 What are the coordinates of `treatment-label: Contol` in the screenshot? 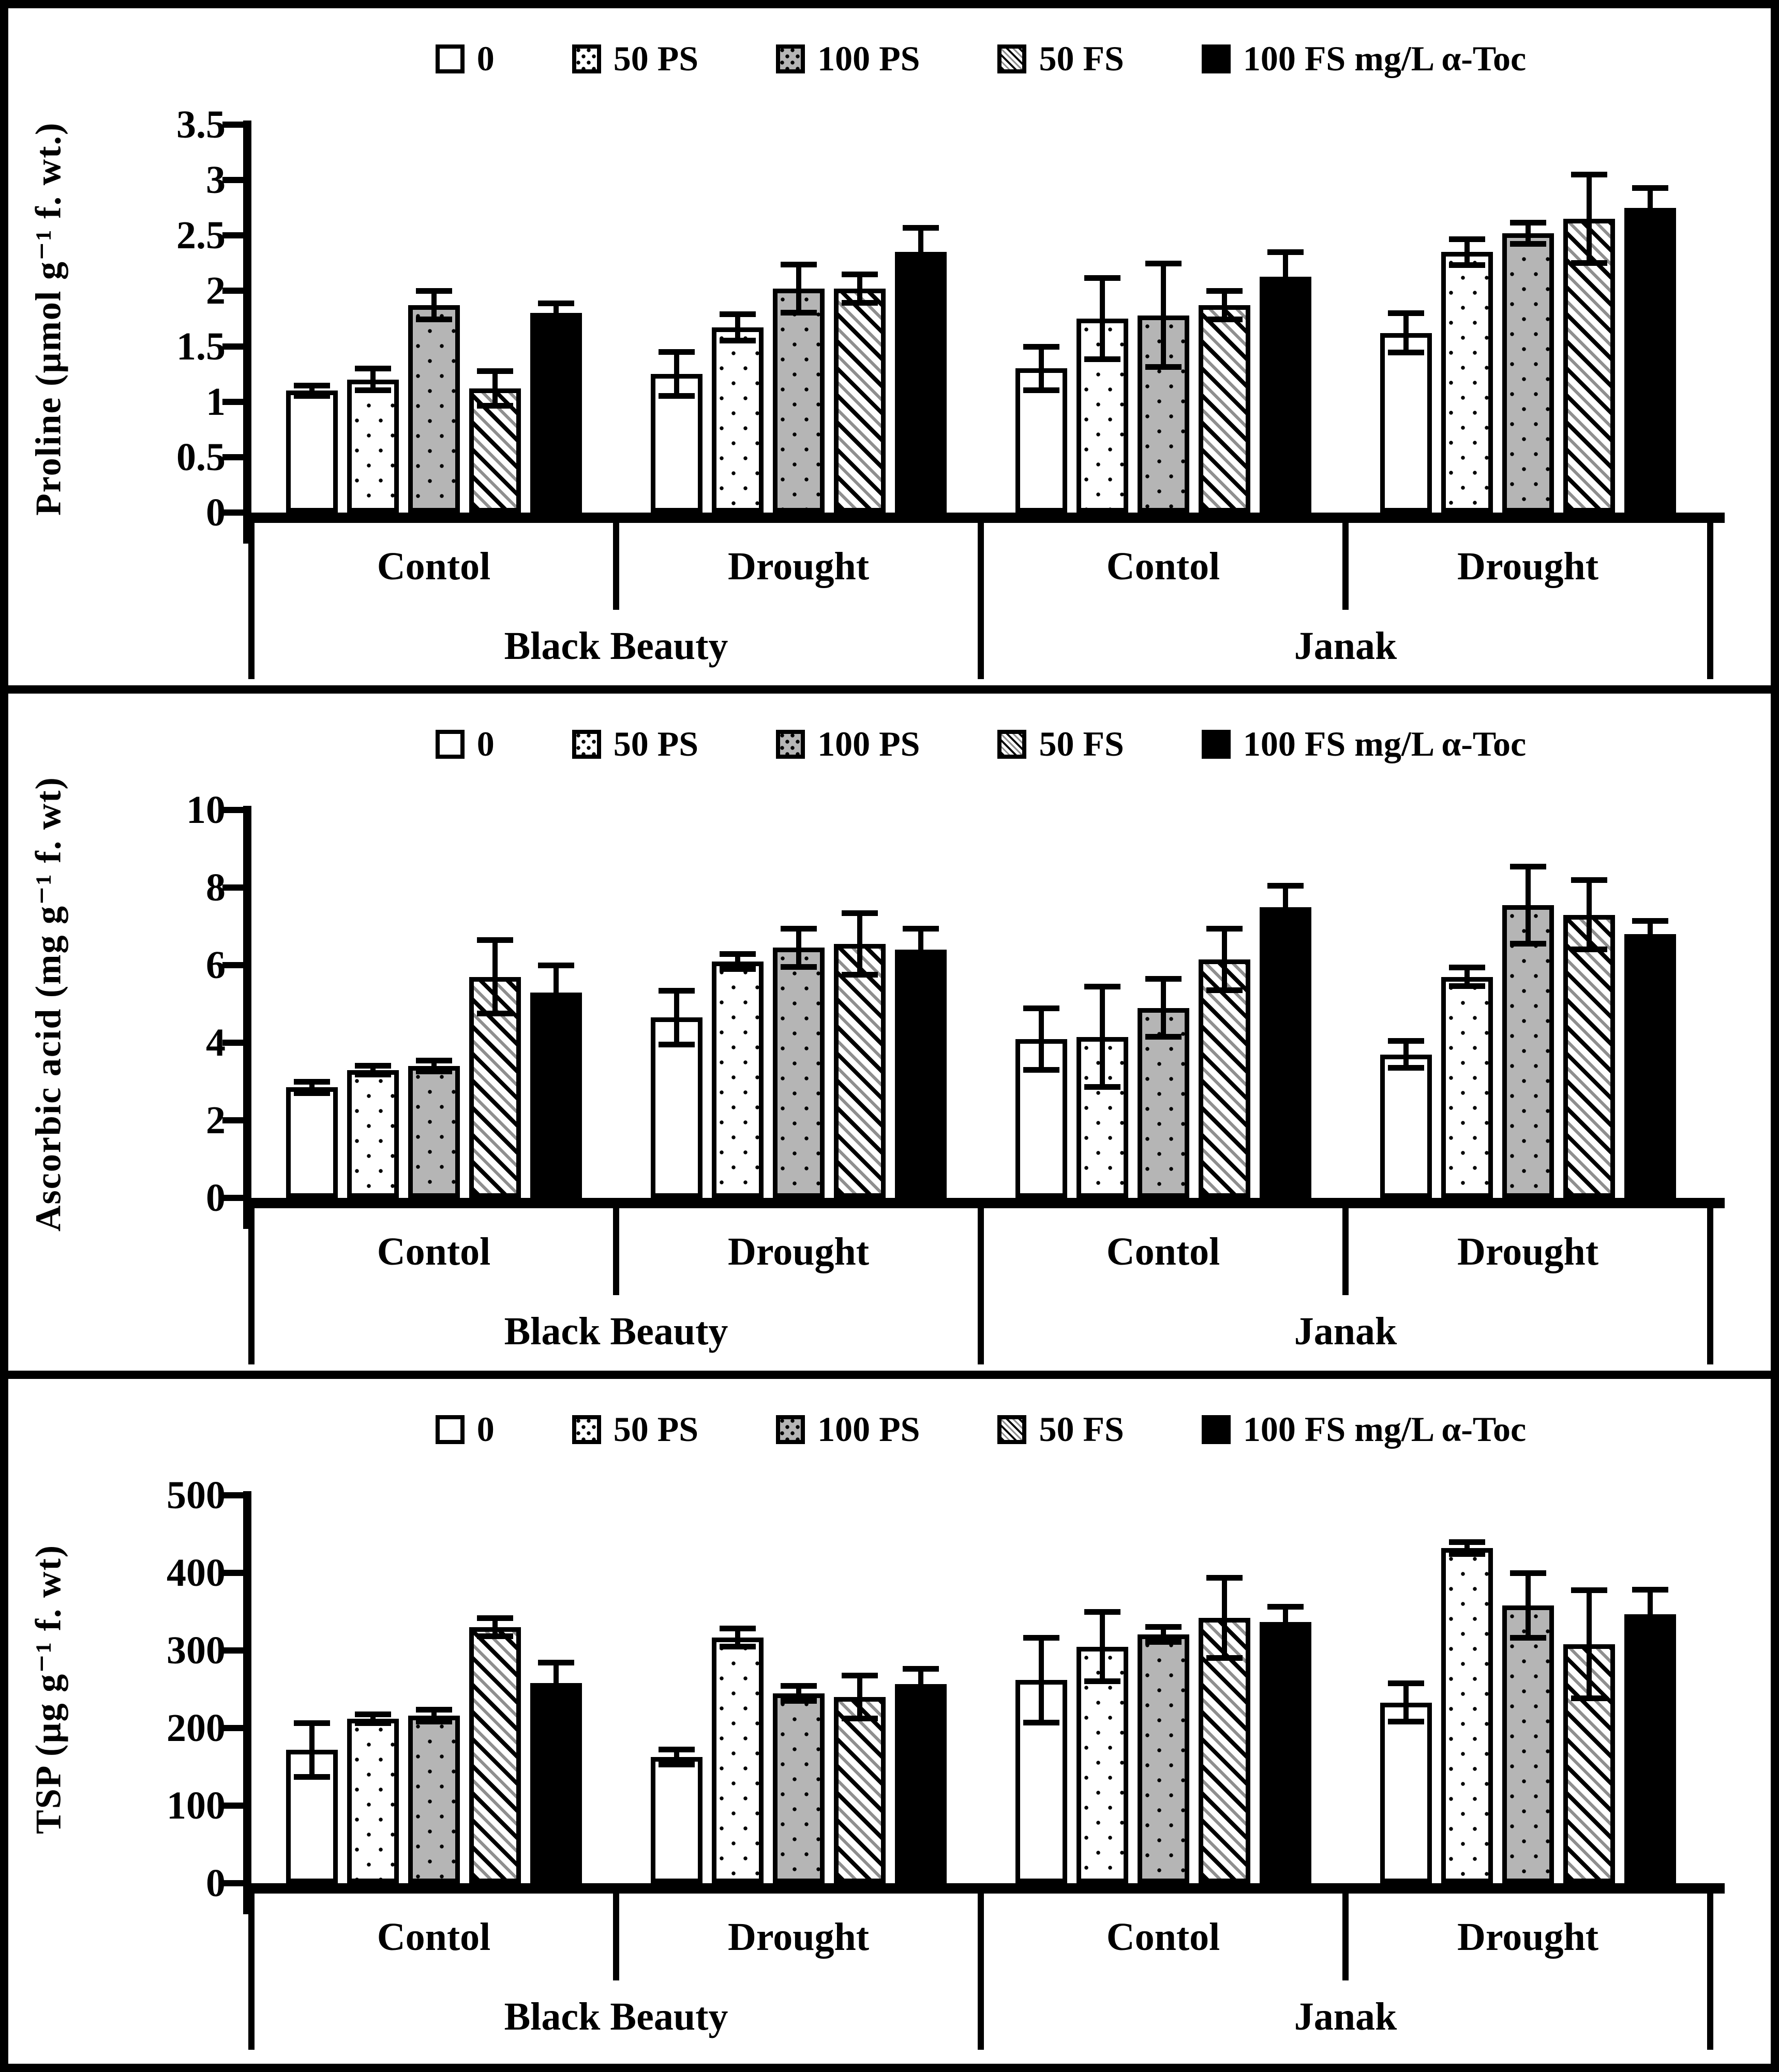 It's located at (1163, 566).